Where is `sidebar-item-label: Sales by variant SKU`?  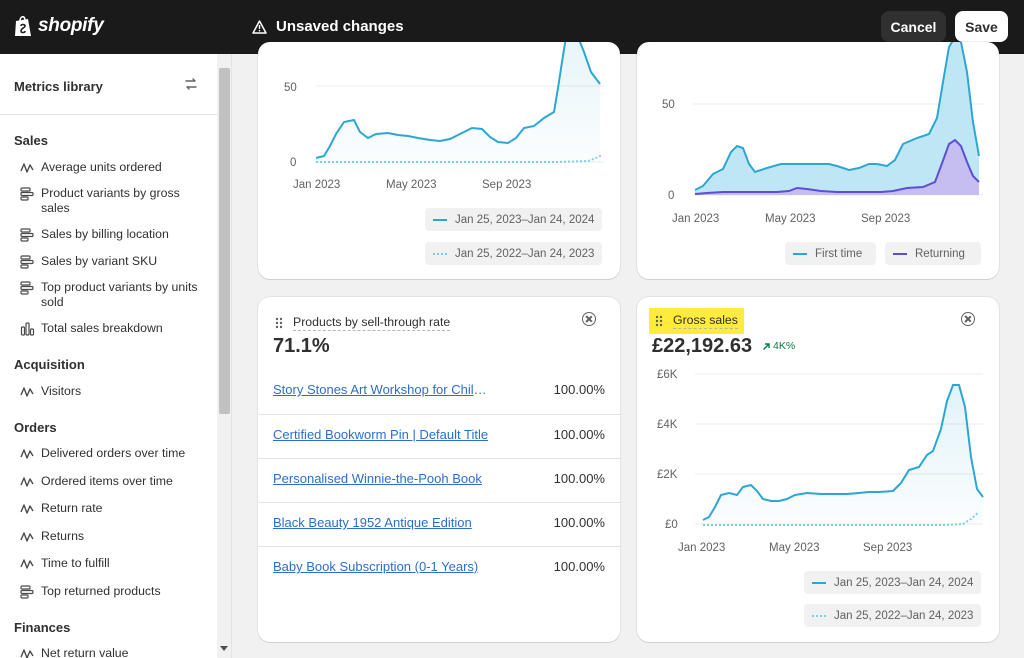
sidebar-item-label: Sales by variant SKU is located at coordinates (99, 261).